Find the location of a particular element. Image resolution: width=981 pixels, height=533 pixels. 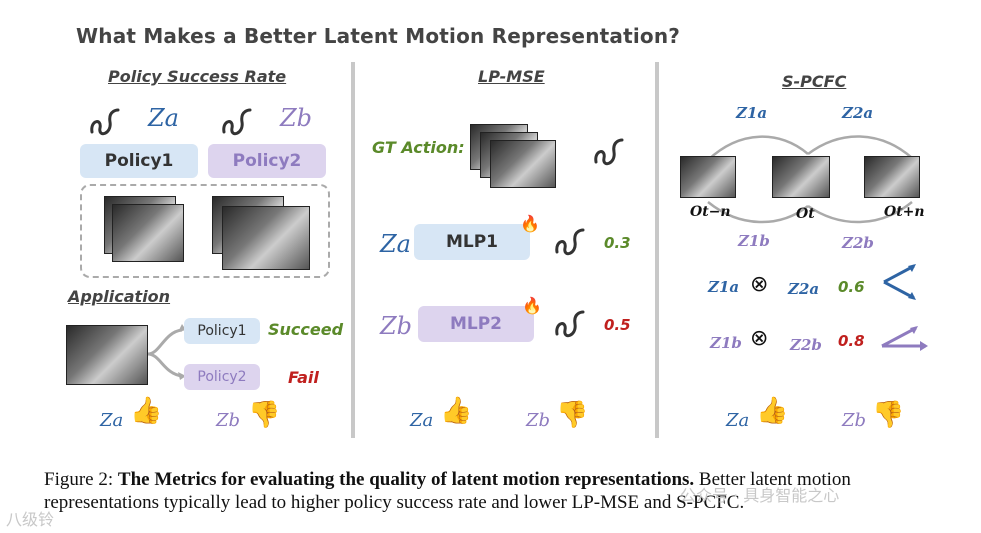

latent-za-label: Za is located at coordinates (163, 118).